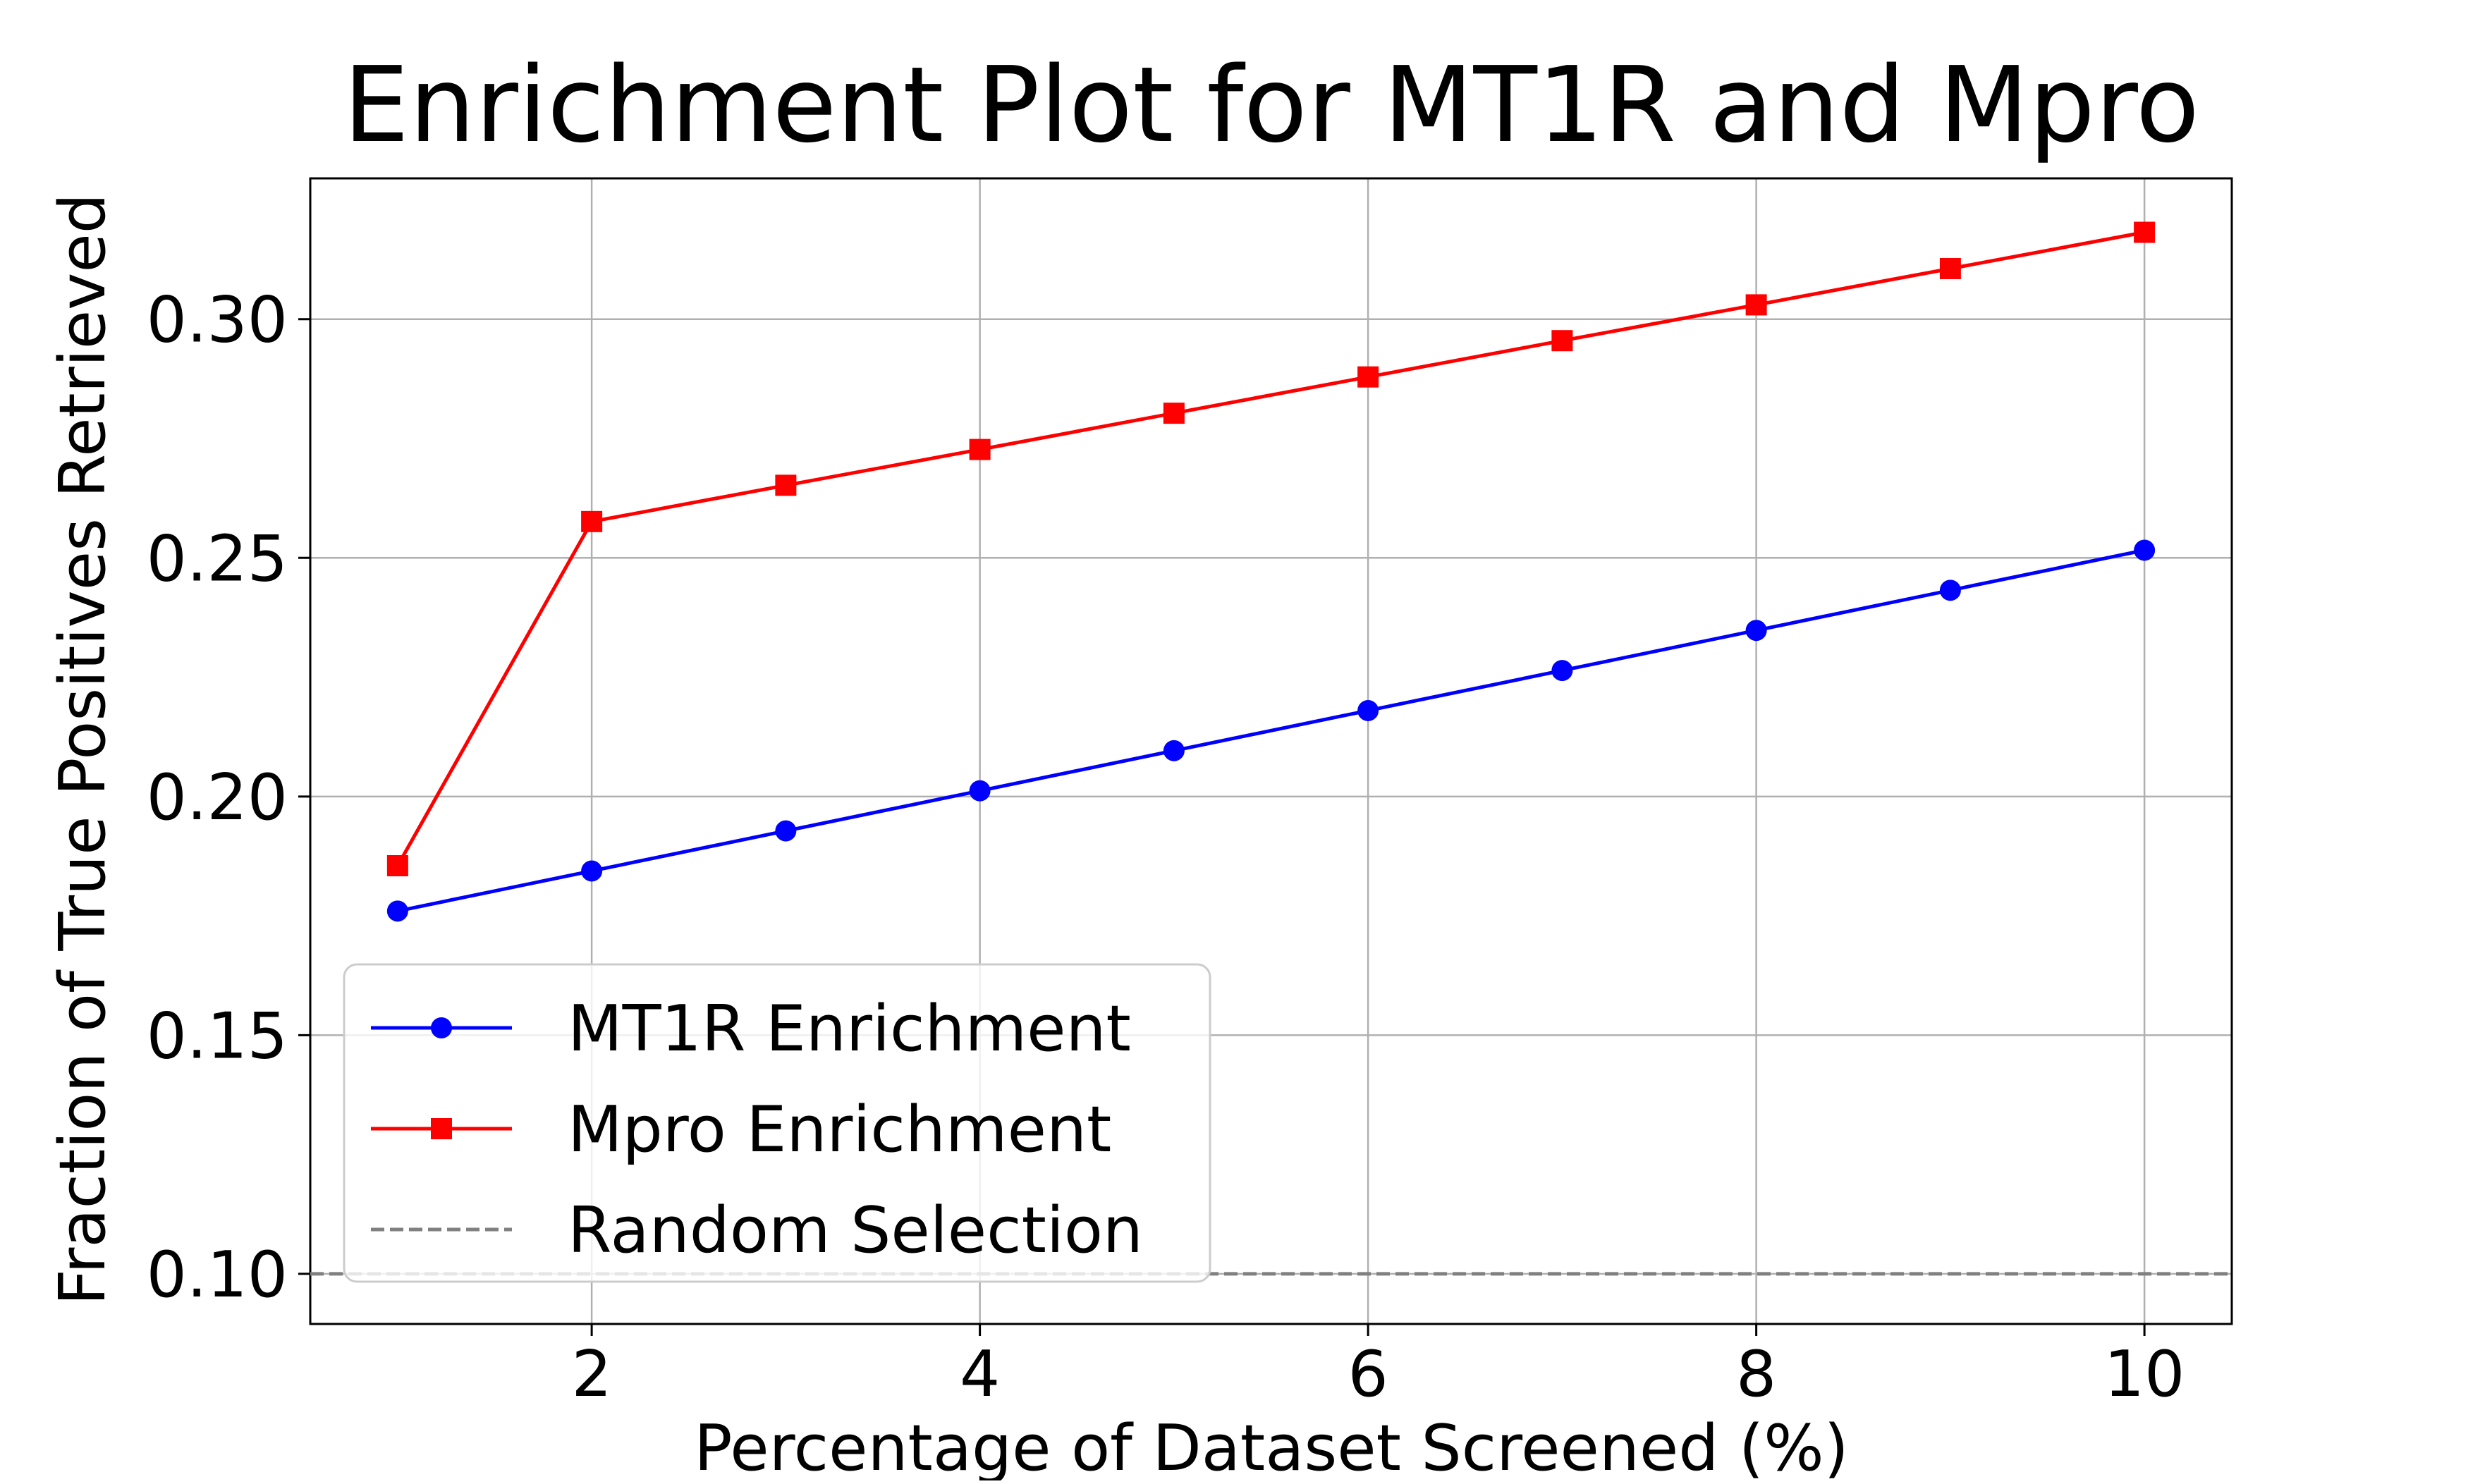 This screenshot has height=1484, width=2468. Describe the element at coordinates (980, 1374) in the screenshot. I see `x-tick-label: 4` at that location.